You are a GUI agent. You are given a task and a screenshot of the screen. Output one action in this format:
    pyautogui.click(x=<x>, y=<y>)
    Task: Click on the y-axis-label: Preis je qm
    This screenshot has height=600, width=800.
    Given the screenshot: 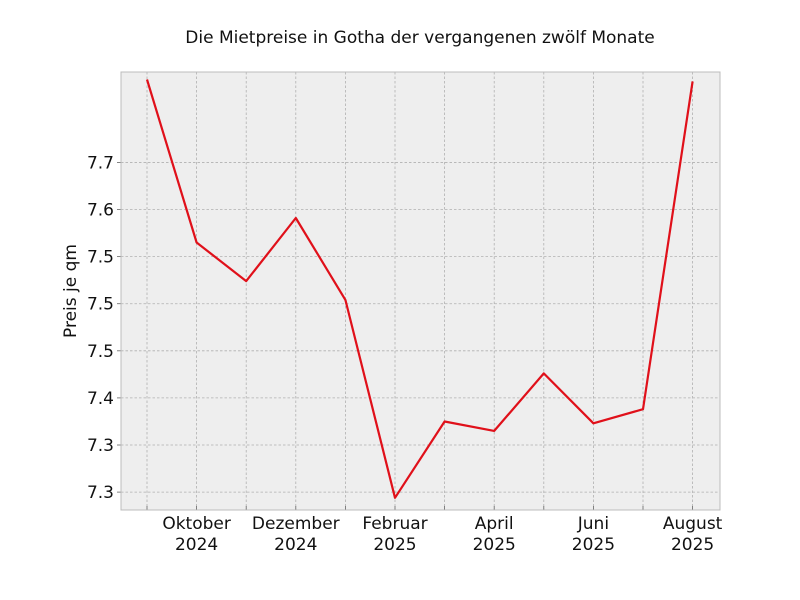 What is the action you would take?
    pyautogui.click(x=71, y=291)
    